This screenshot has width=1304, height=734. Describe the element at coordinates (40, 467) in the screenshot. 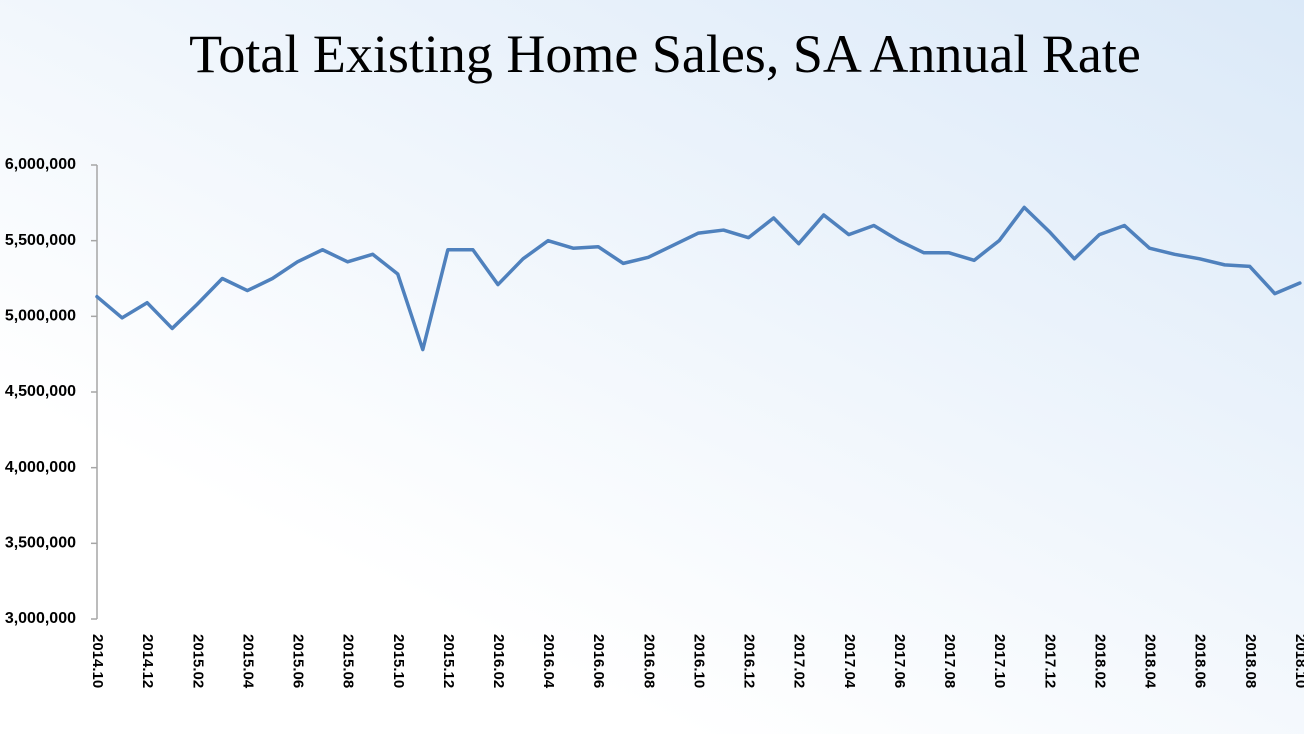

I see `y-tick-label: 4,000,000` at that location.